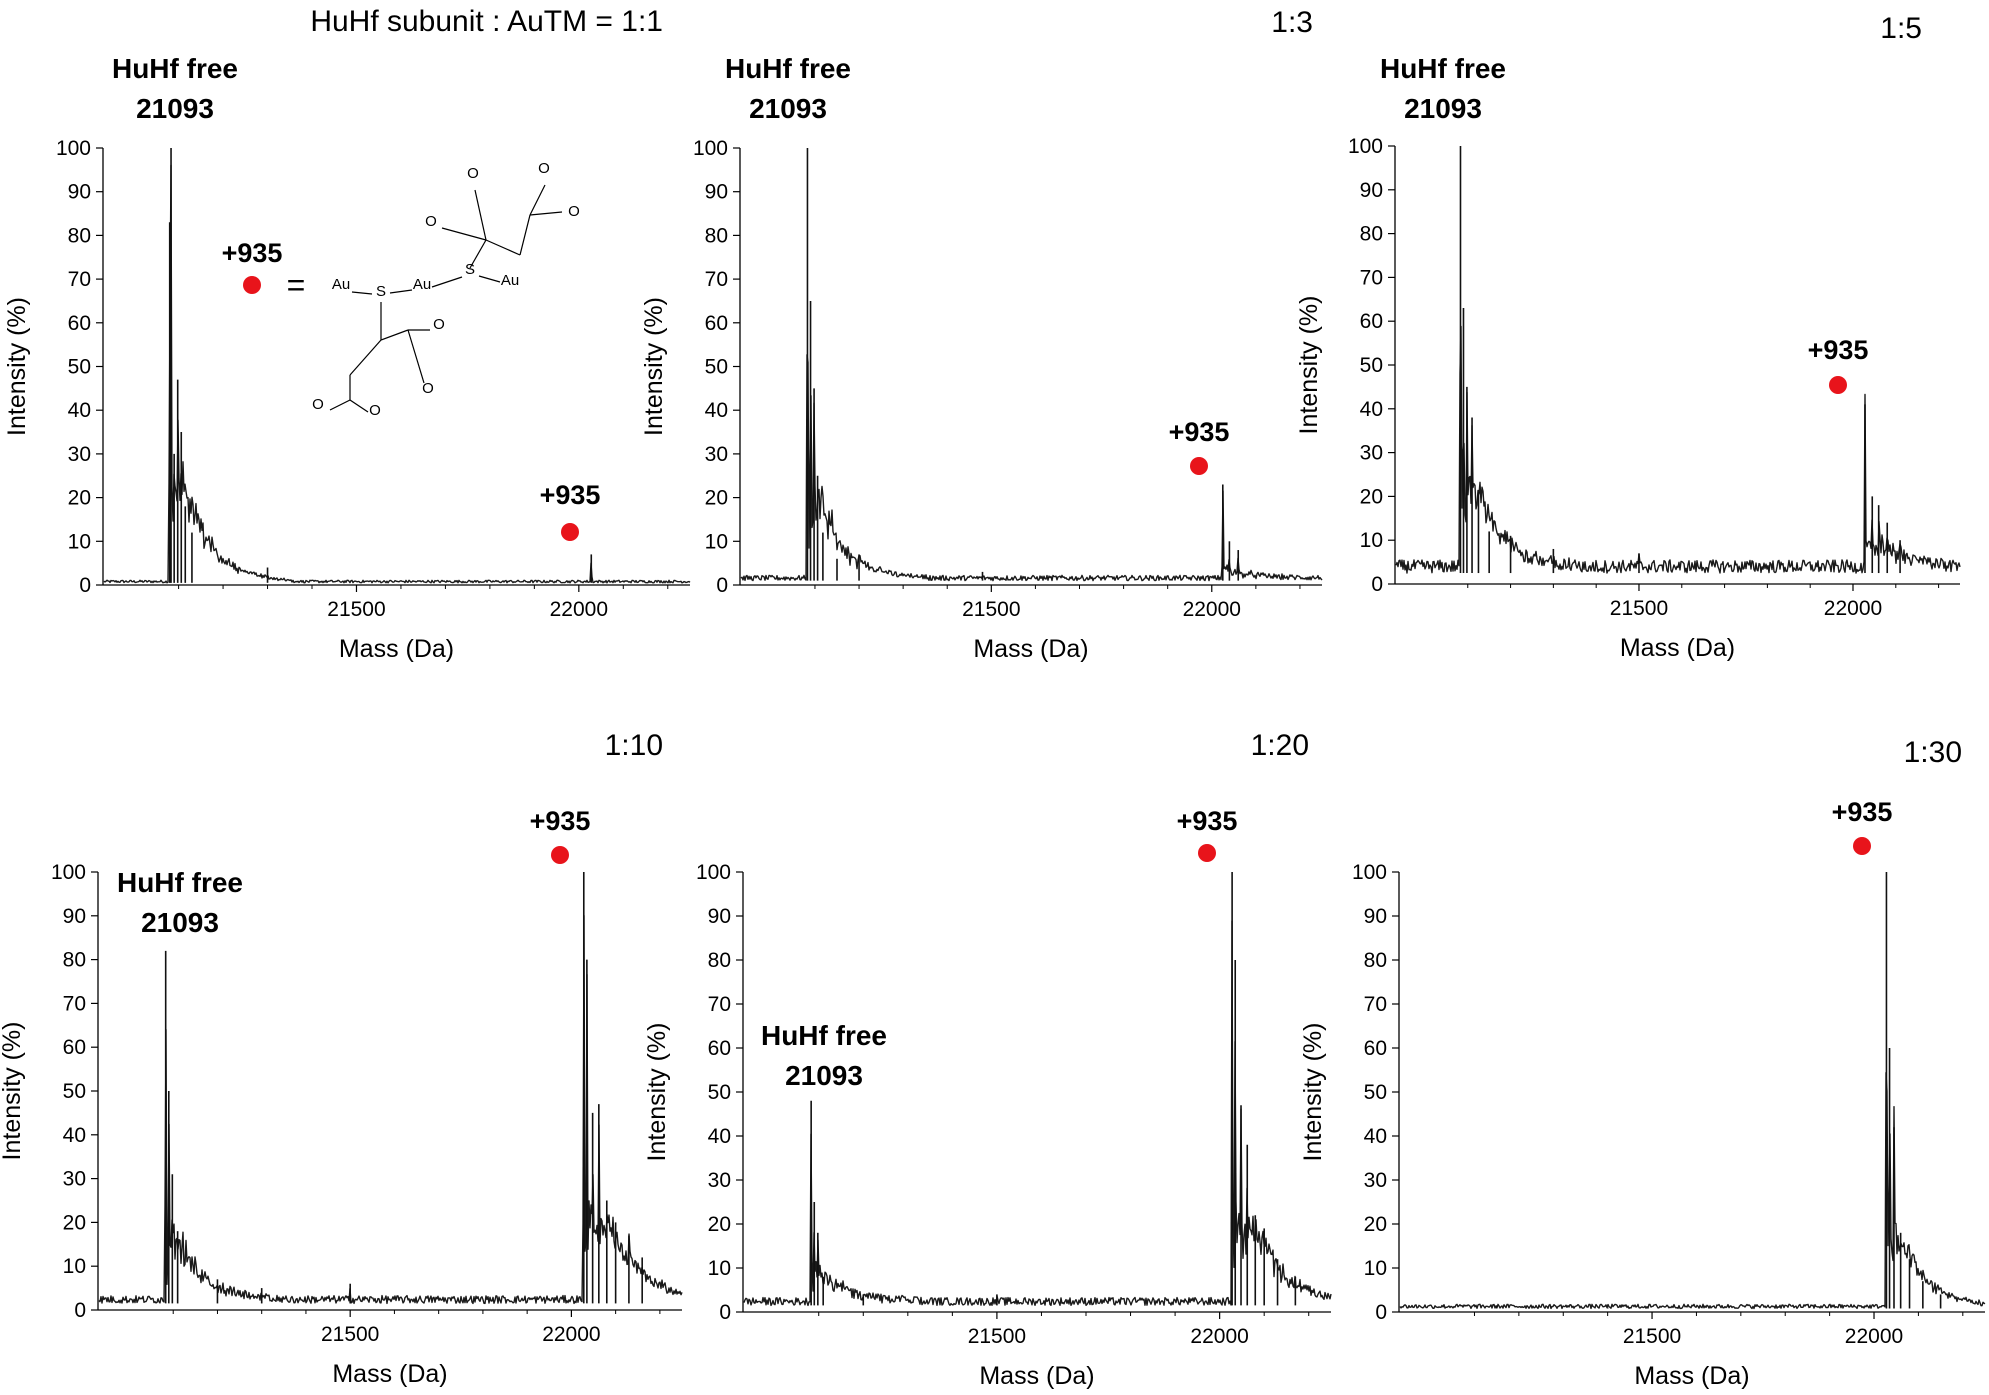 This screenshot has height=1395, width=1989. Describe the element at coordinates (439, 324) in the screenshot. I see `atom-o5: O` at that location.